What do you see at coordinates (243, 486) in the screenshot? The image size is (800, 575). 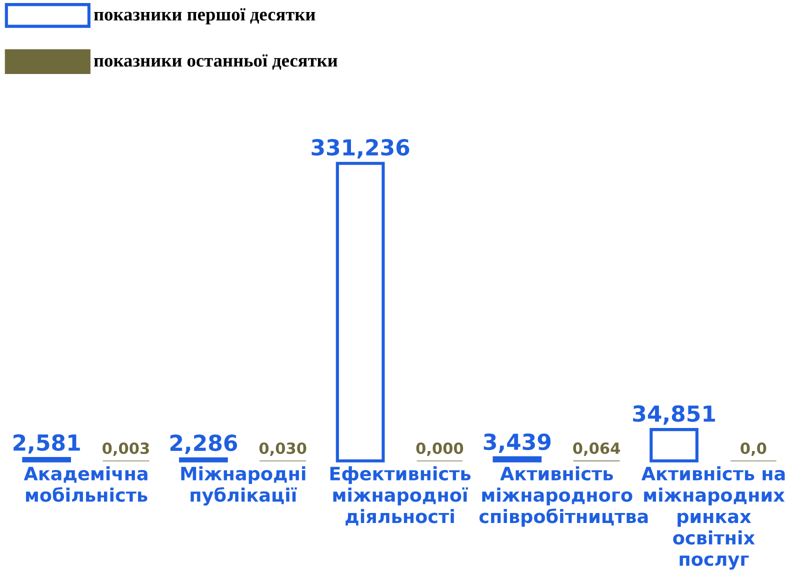 I see `x-tick-label: Міжнародні публікації` at bounding box center [243, 486].